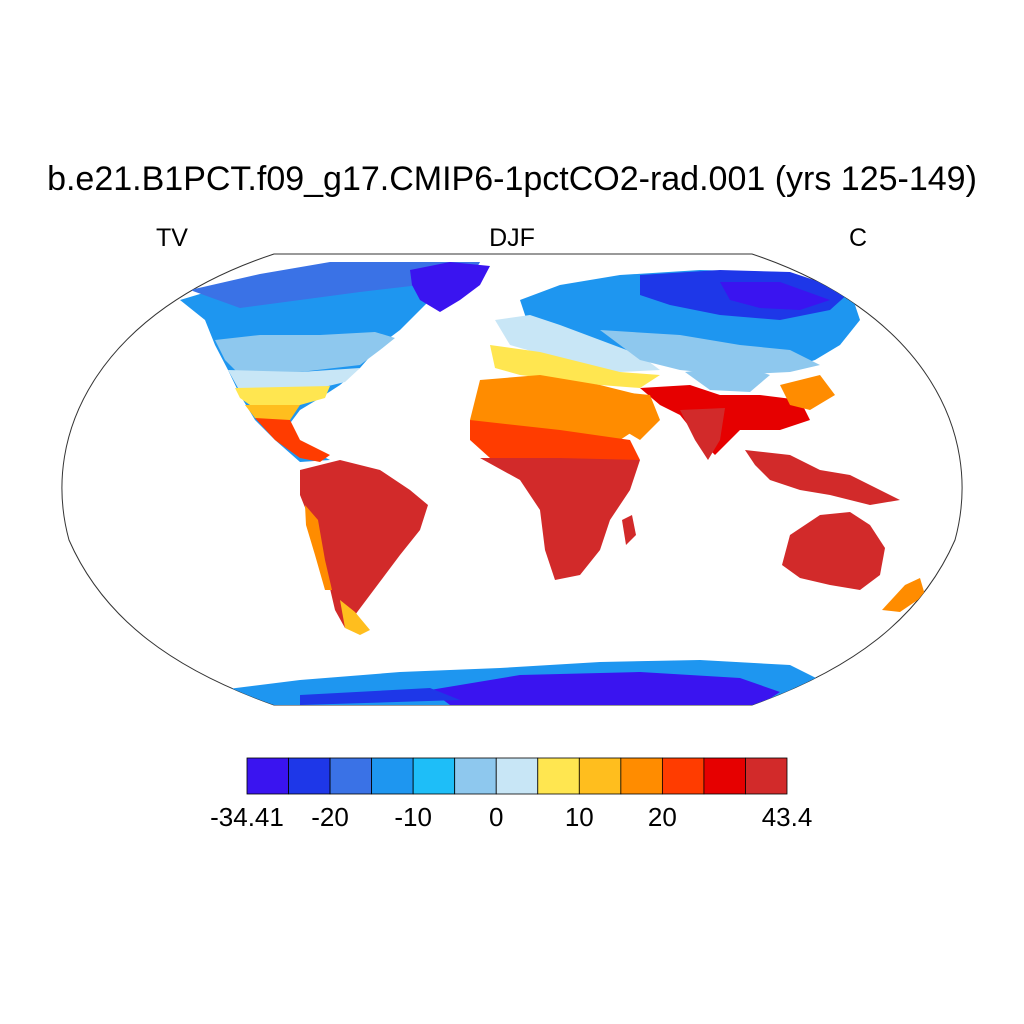  What do you see at coordinates (294, 378) in the screenshot?
I see `us-cool` at bounding box center [294, 378].